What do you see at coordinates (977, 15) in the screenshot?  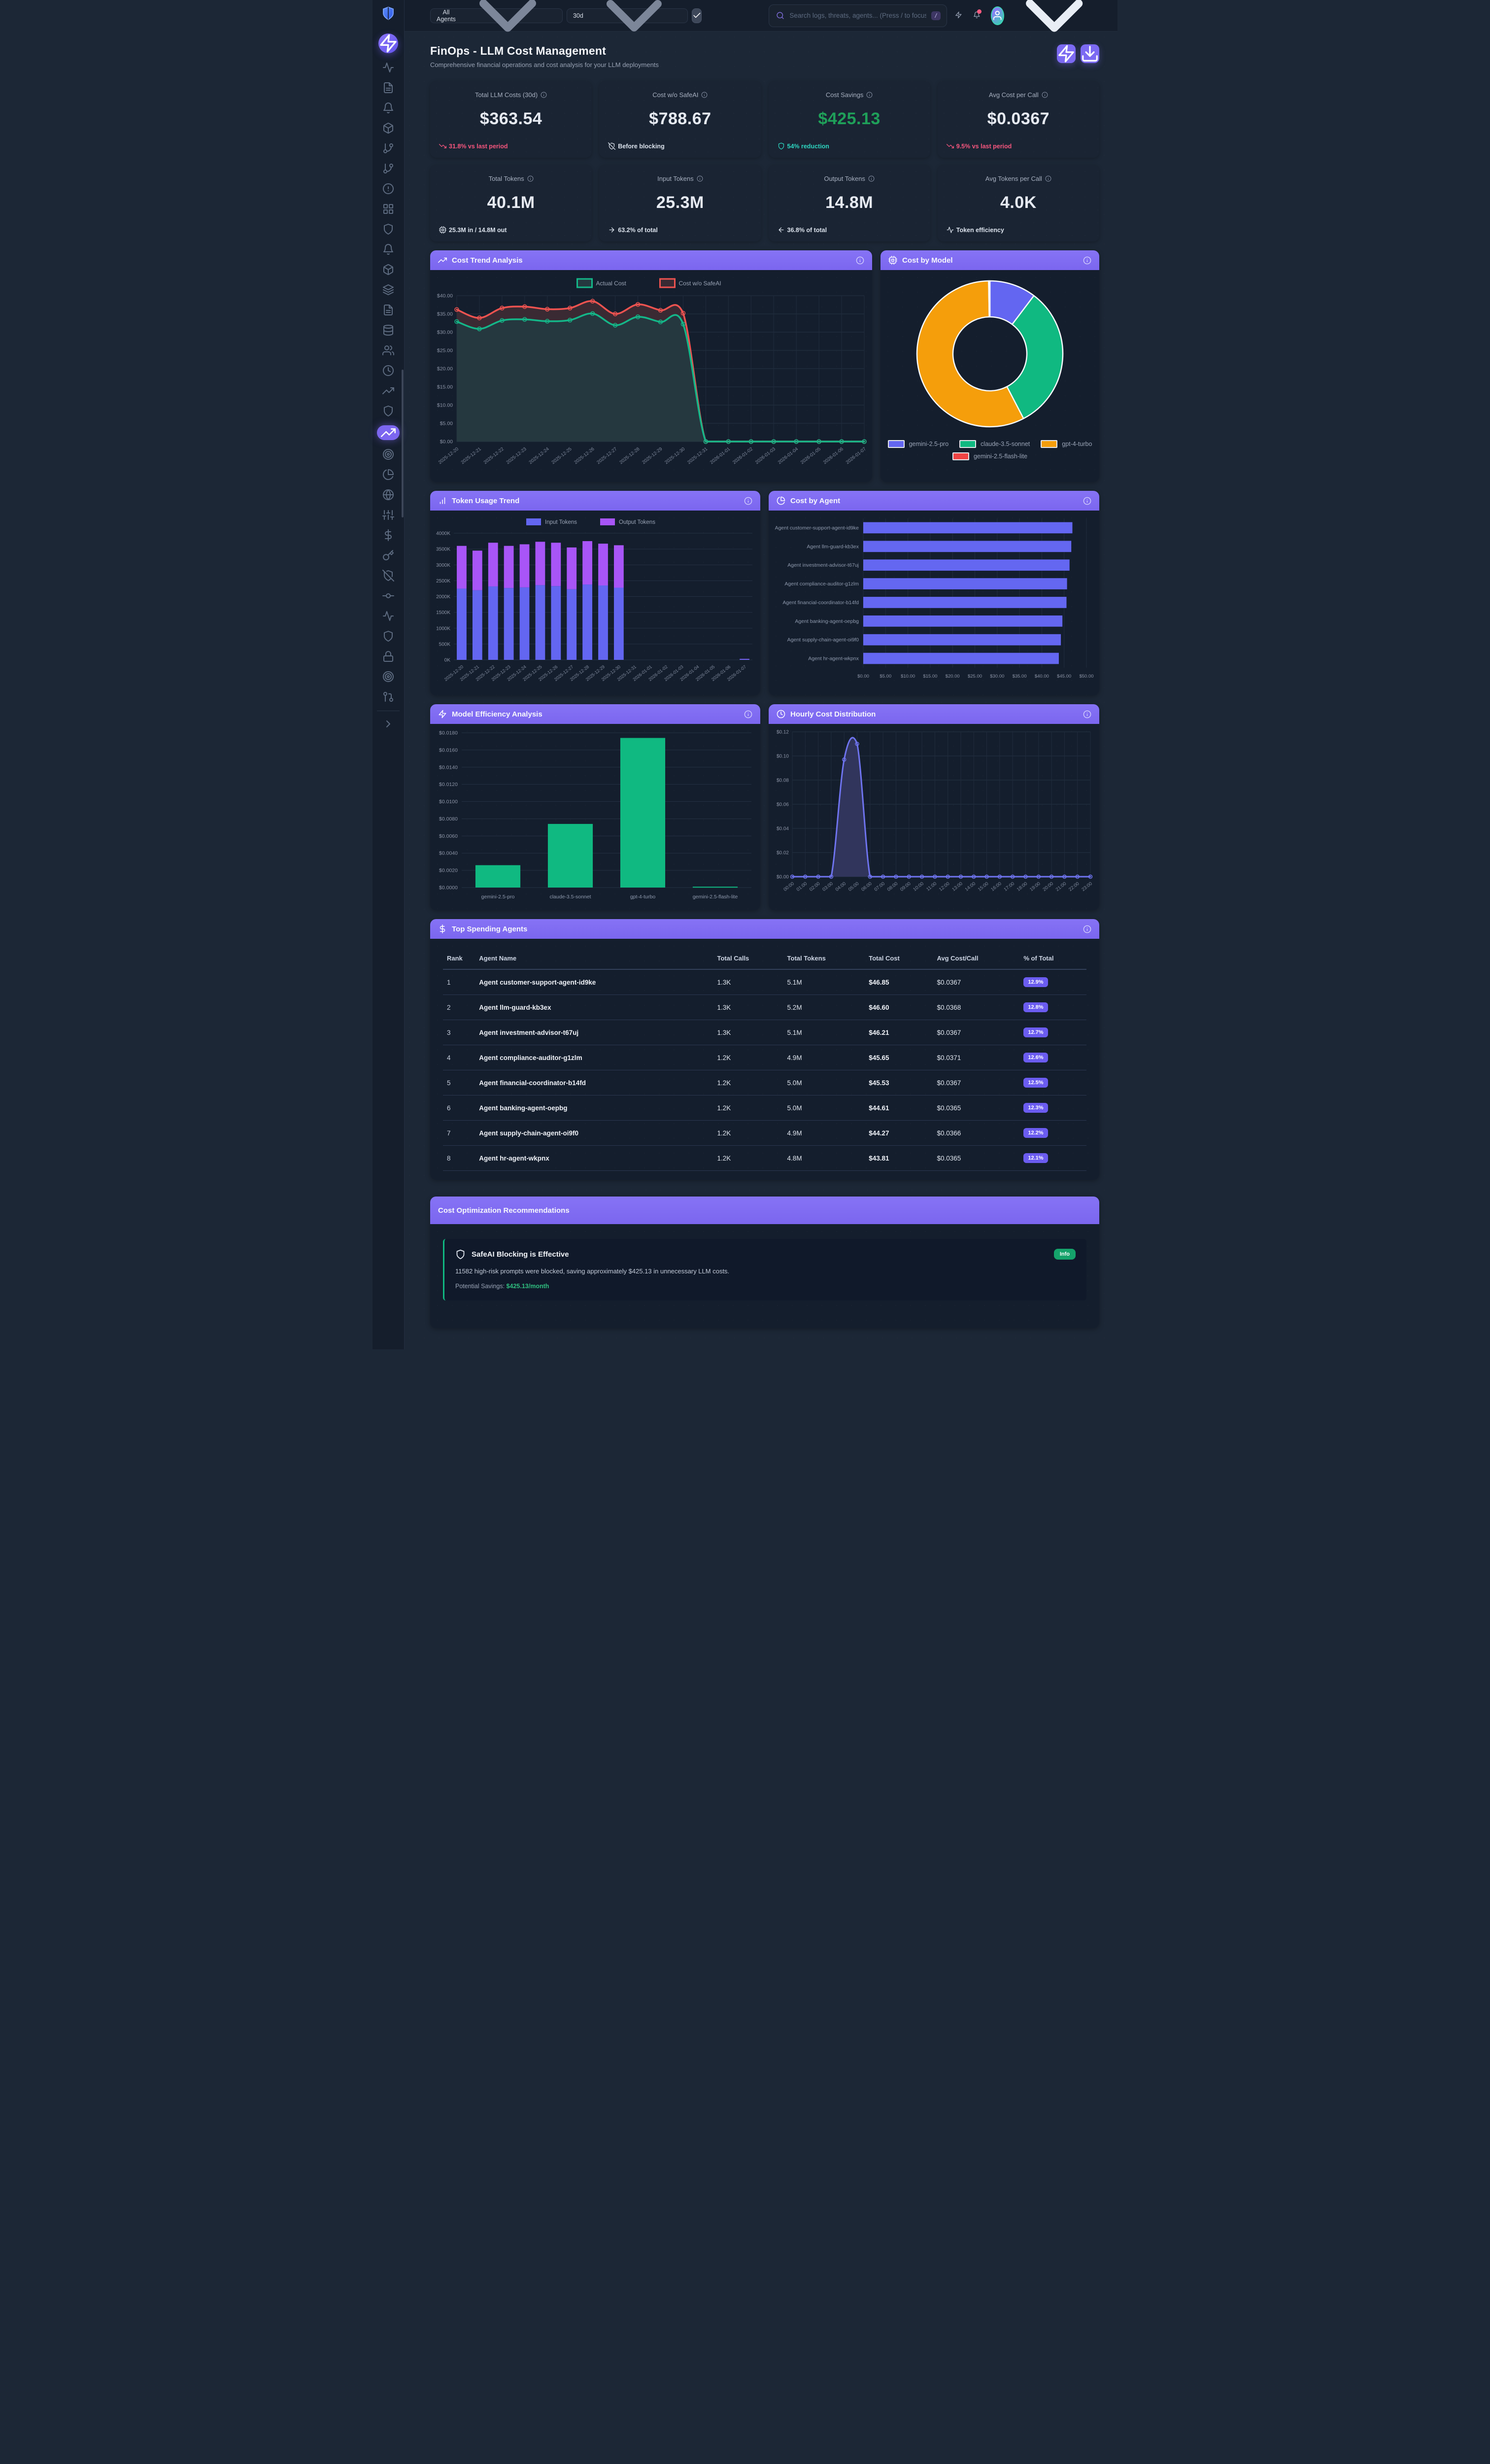 I see `notifications-button` at bounding box center [977, 15].